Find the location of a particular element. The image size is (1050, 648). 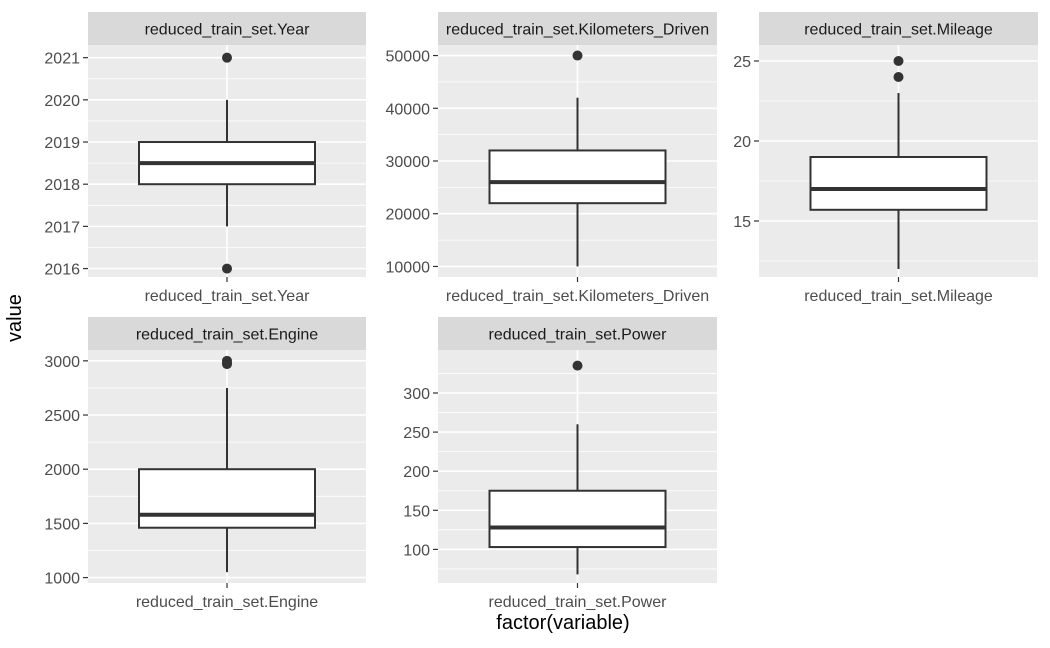

y-tick-label: 2500 is located at coordinates (62, 416).